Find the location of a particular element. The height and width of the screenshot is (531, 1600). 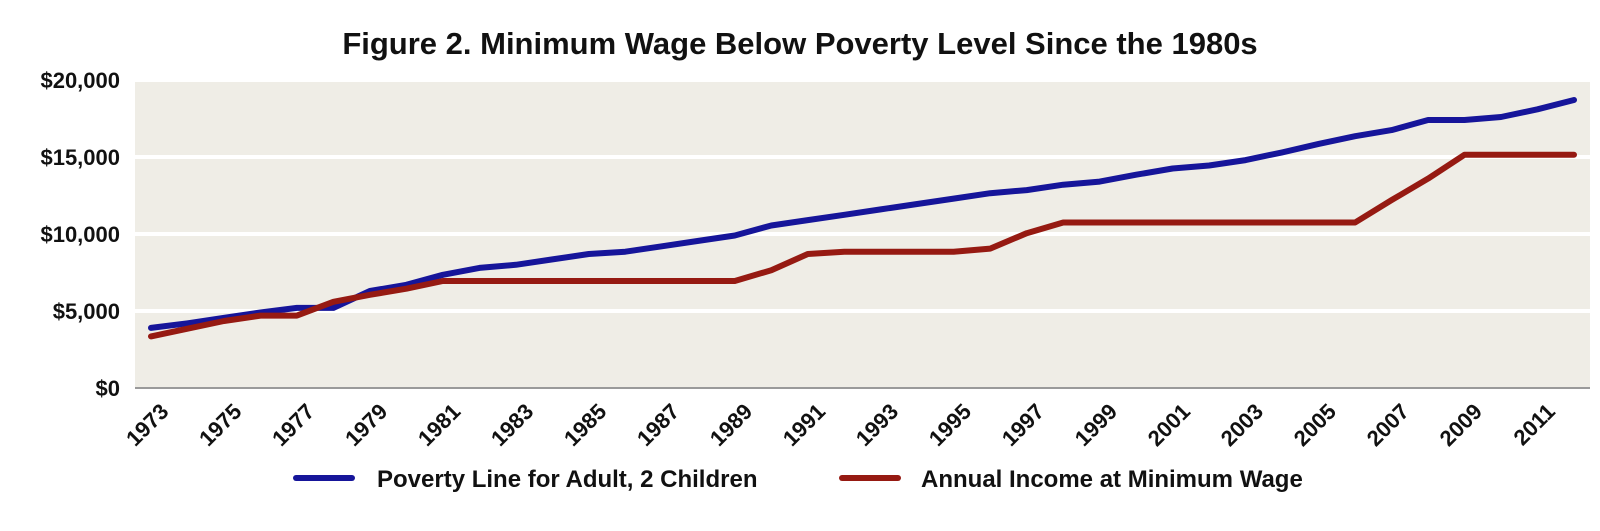

x-tick-label: 1999 is located at coordinates (1096, 425).